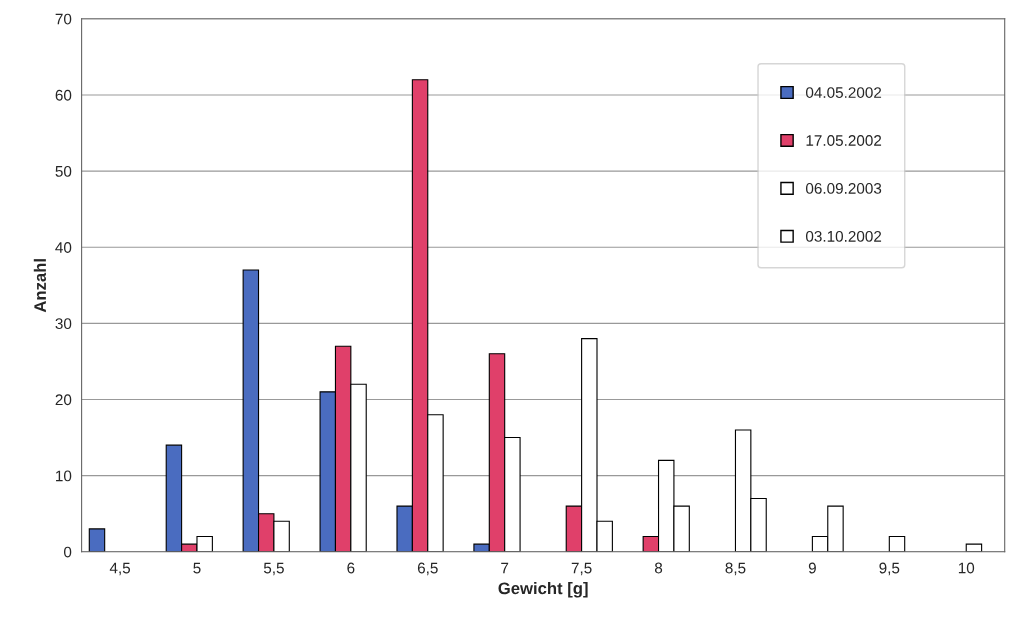 This screenshot has height=627, width=1020. Describe the element at coordinates (63, 19) in the screenshot. I see `y-tick-label: 70` at that location.